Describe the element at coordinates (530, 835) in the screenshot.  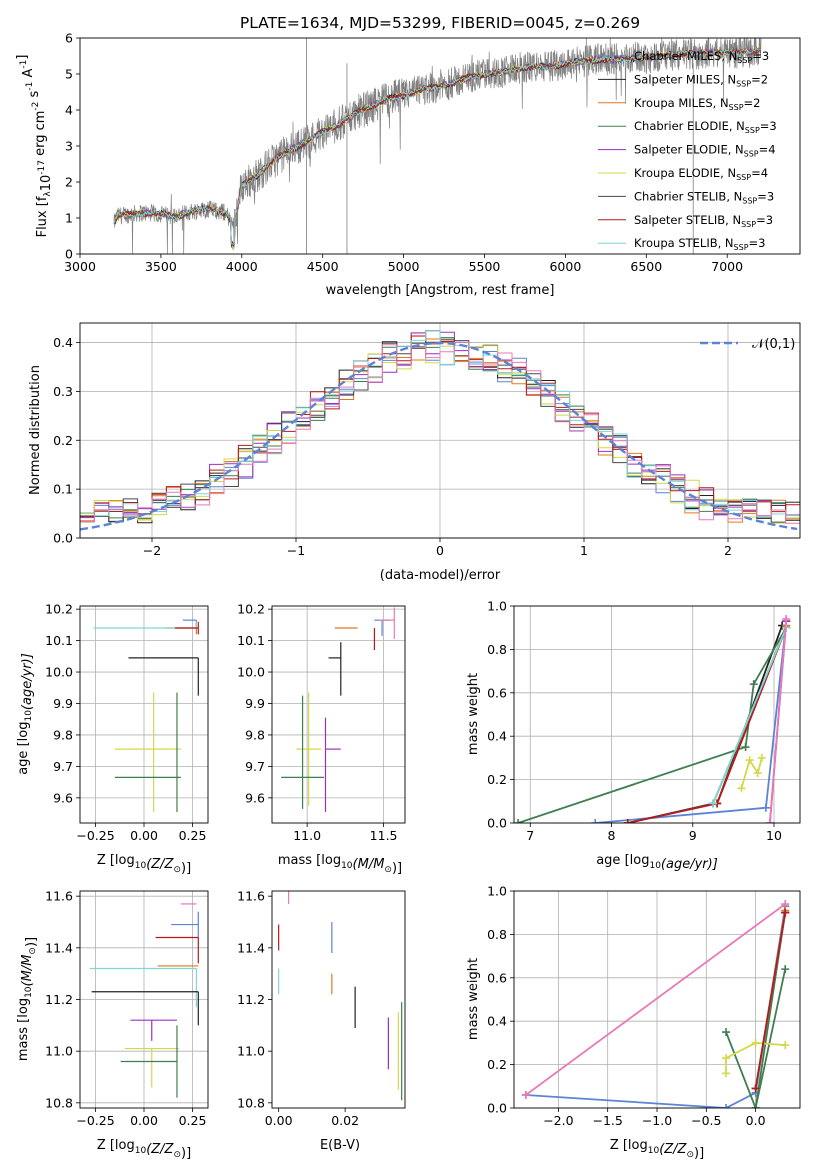
I see `x-tick-label: 7` at that location.